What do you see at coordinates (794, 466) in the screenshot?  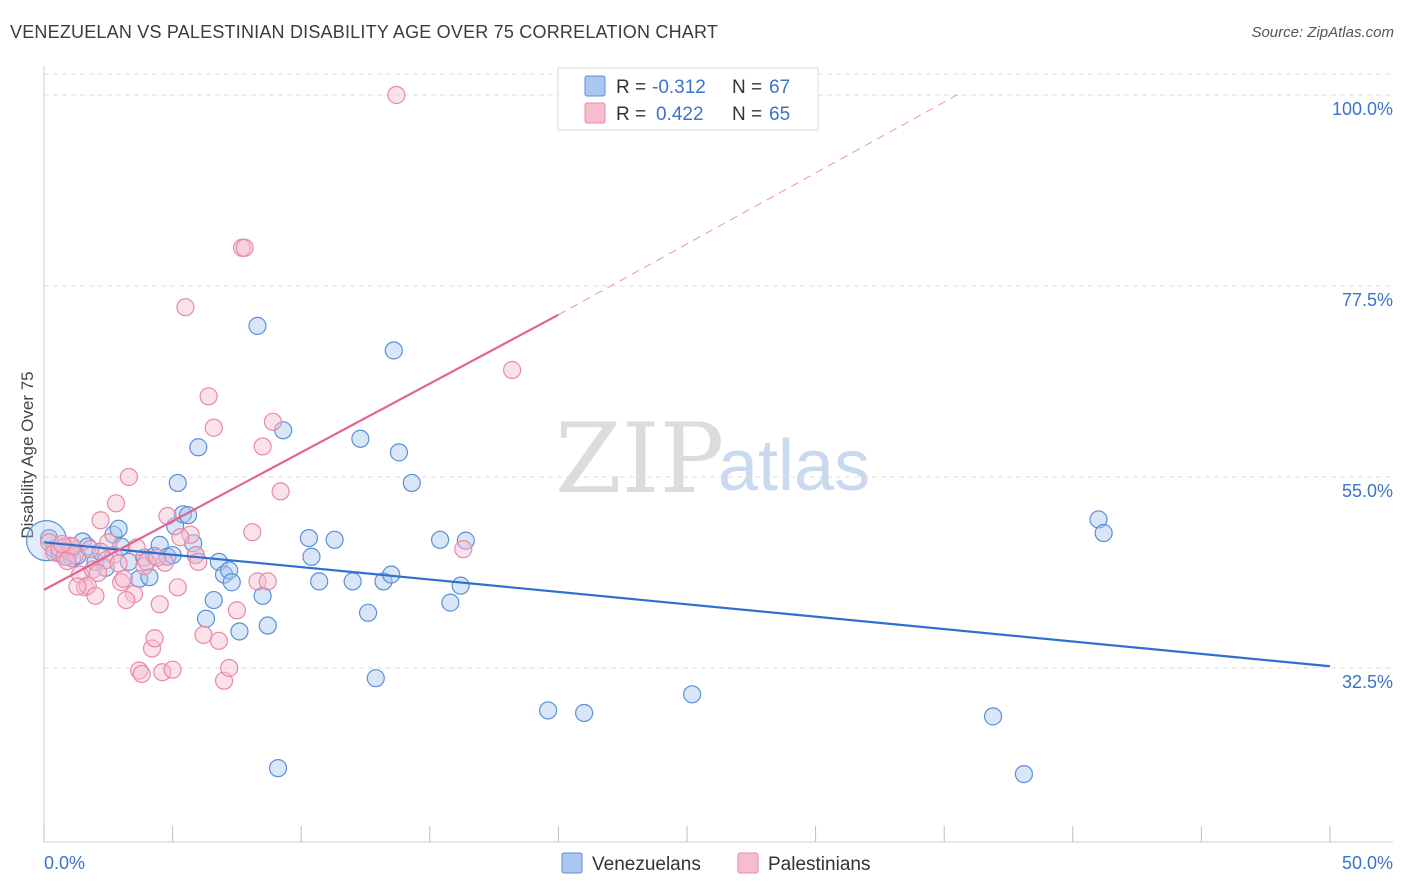 I see `watermark-atlas: atlas` at bounding box center [794, 466].